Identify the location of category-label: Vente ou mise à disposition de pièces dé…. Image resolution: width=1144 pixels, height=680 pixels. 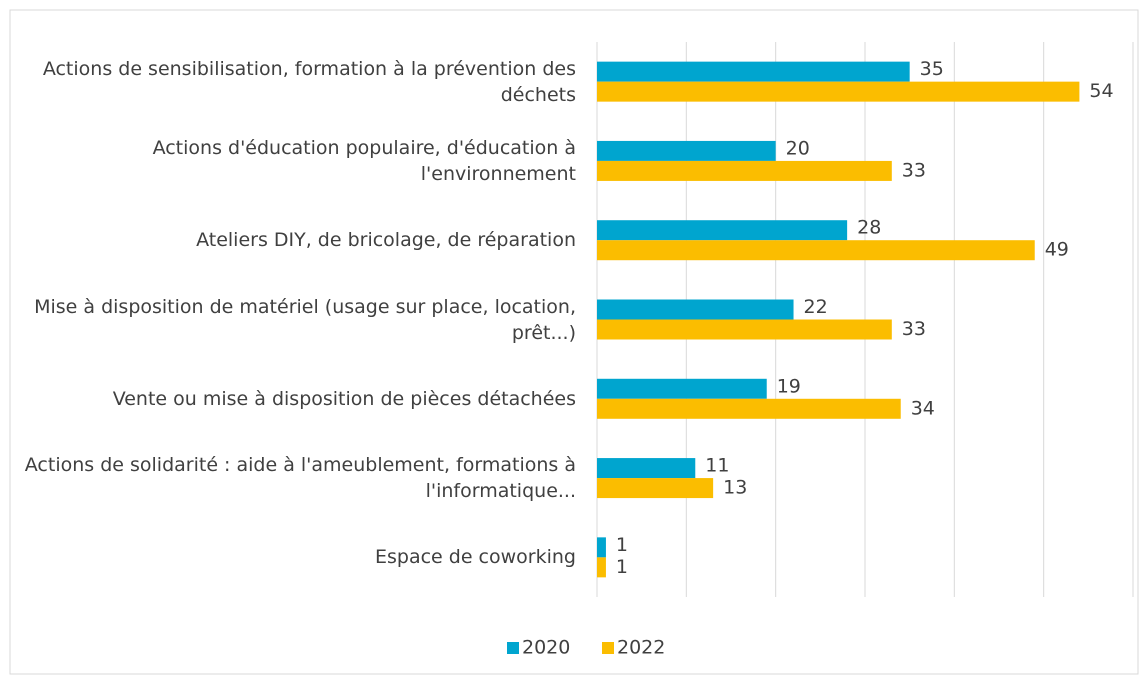
(344, 398).